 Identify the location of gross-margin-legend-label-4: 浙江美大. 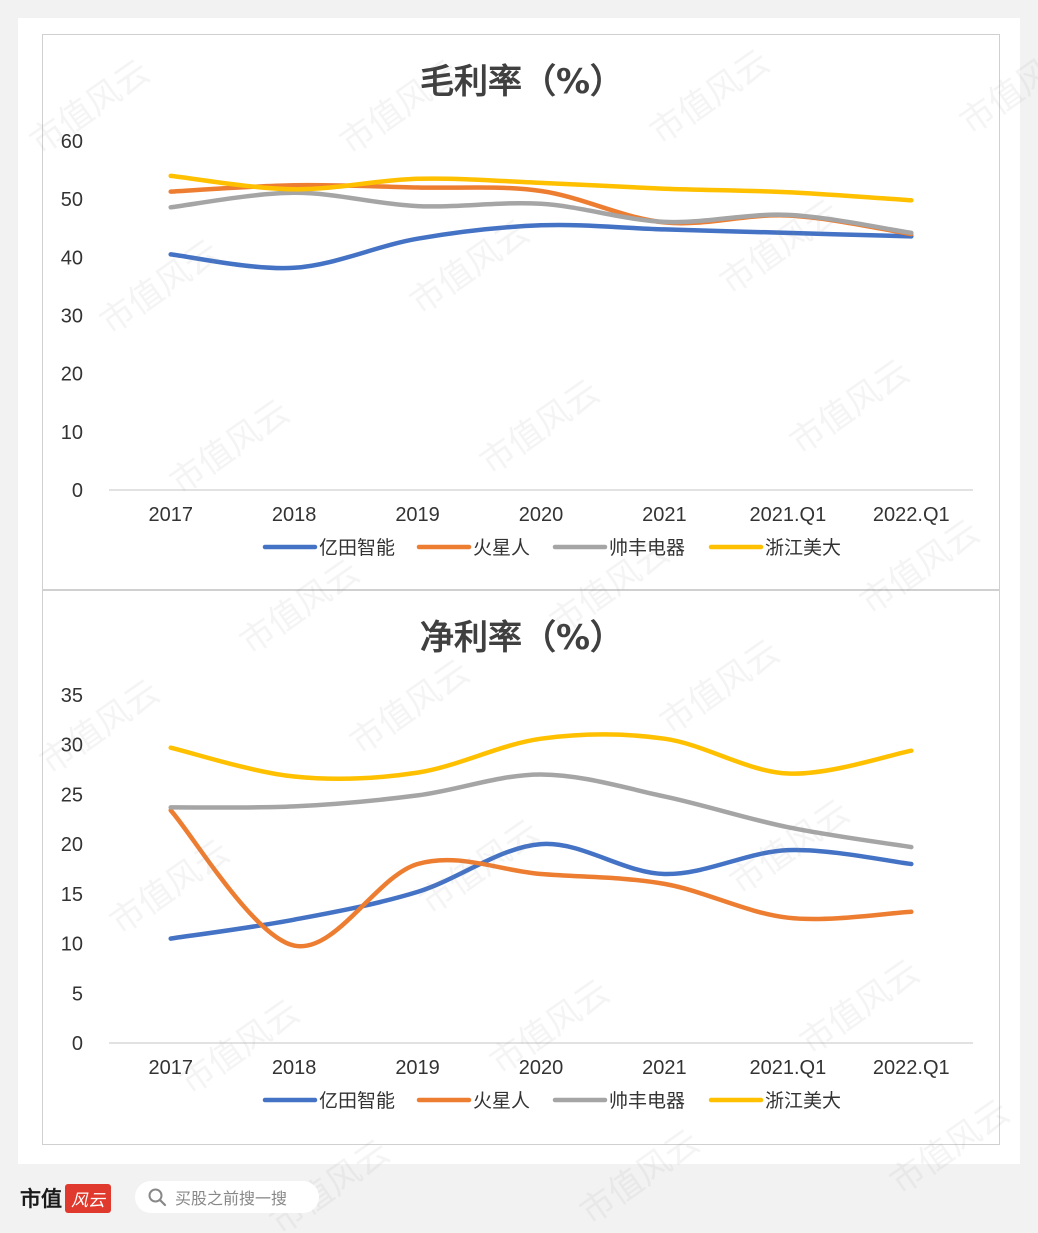
(803, 548).